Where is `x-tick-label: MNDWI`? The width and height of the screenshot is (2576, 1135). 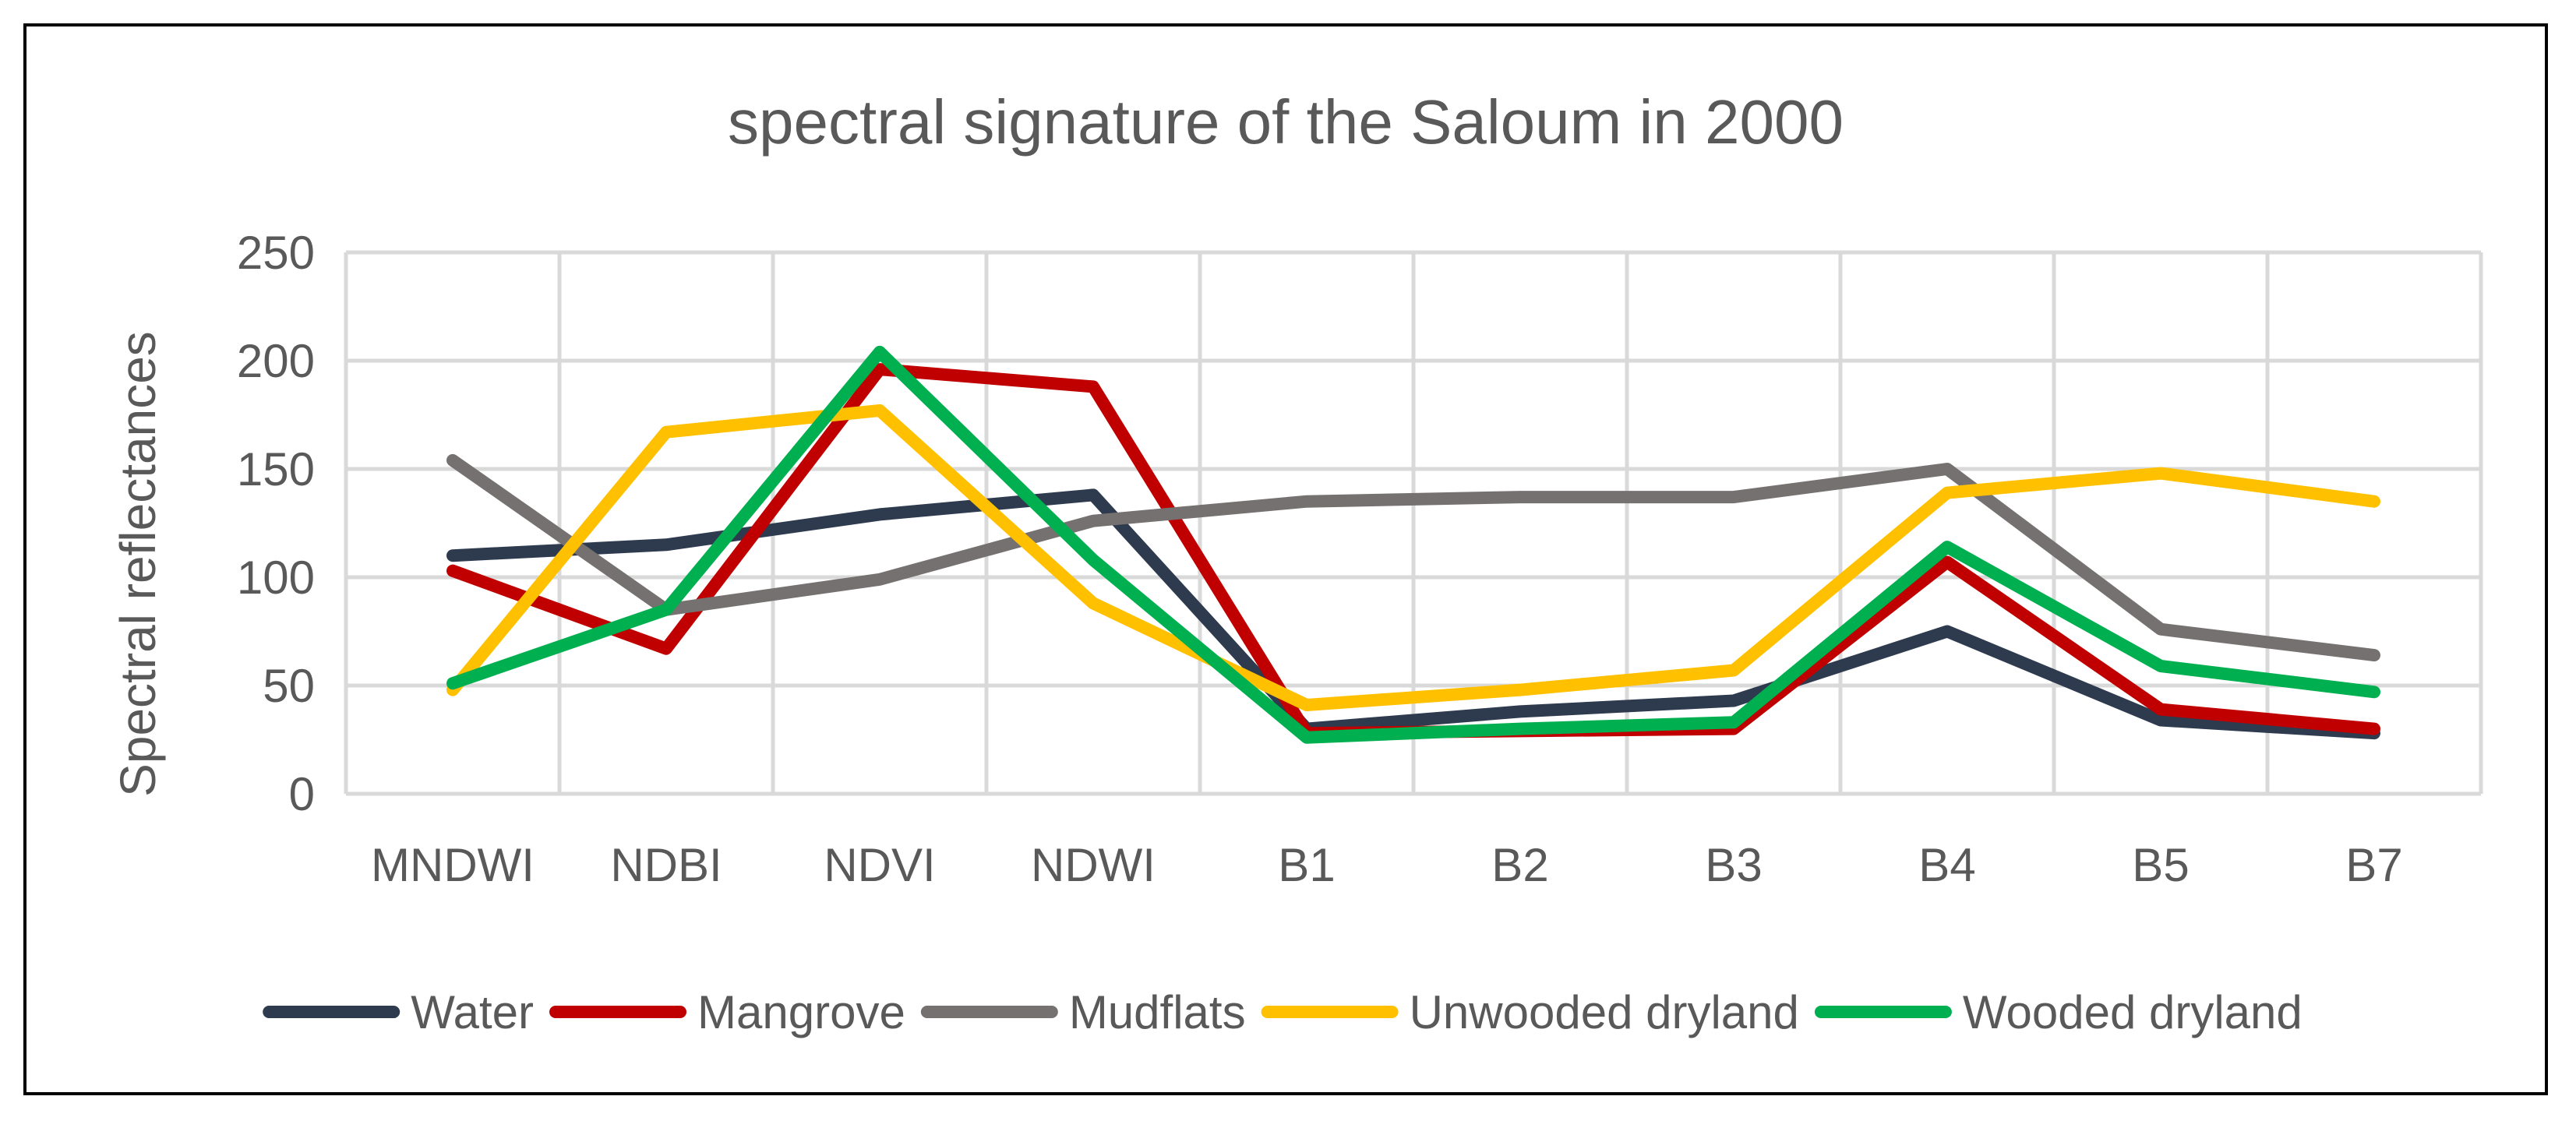
x-tick-label: MNDWI is located at coordinates (453, 865).